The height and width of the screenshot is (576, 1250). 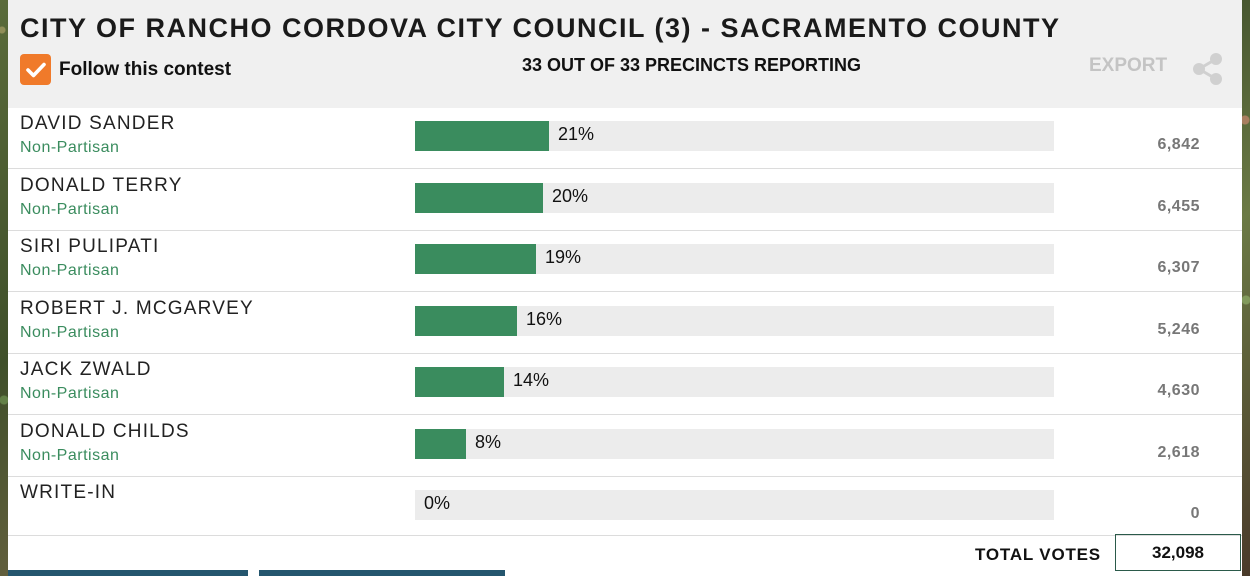 What do you see at coordinates (734, 443) in the screenshot?
I see `vote-bar-track: 8%` at bounding box center [734, 443].